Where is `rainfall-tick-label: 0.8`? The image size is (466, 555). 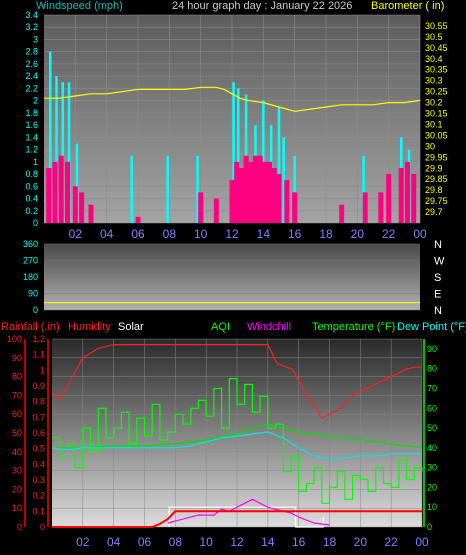
rainfall-tick-label: 0.8 is located at coordinates (38, 402).